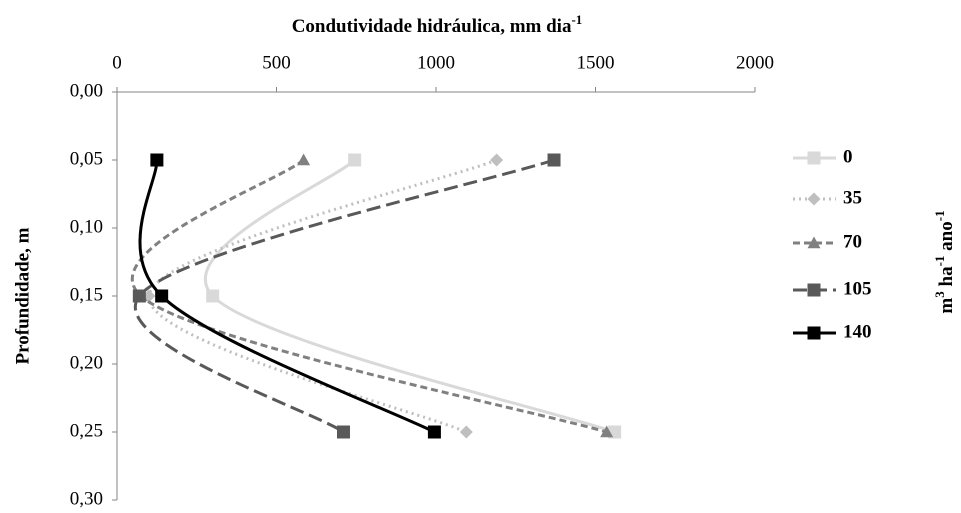 The image size is (961, 513). Describe the element at coordinates (22, 295) in the screenshot. I see `y-axis-title: Profundidade, m` at that location.